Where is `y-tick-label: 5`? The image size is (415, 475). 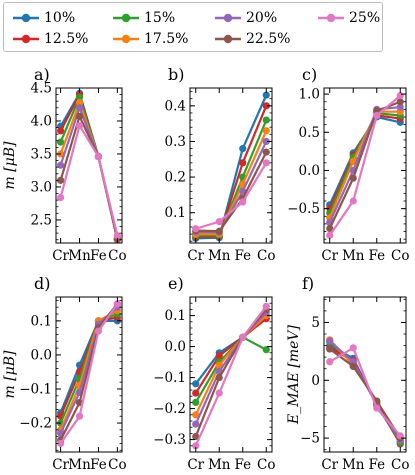 y-tick-label: 5 is located at coordinates (315, 323).